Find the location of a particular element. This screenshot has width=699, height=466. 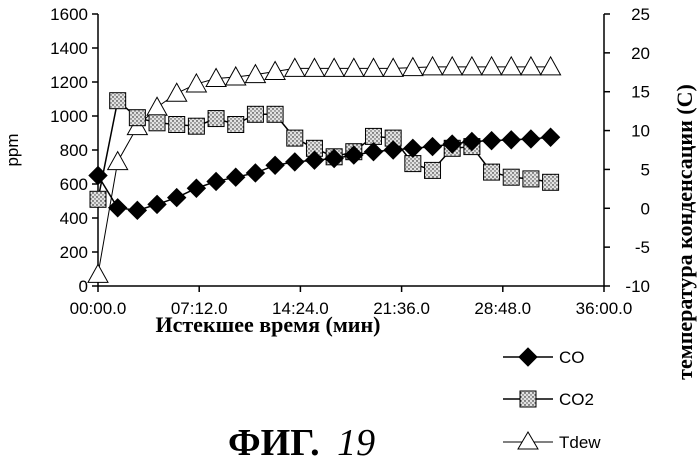

figure-caption: ФИГ. 19 is located at coordinates (301, 443).